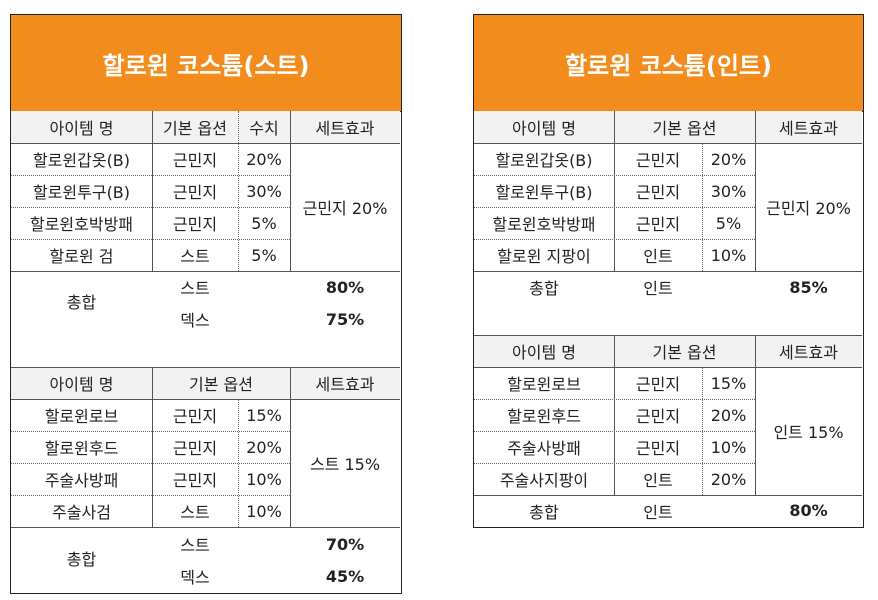 Image resolution: width=878 pixels, height=600 pixels. I want to click on left-t1-header-option: 기본 옵션, so click(195, 128).